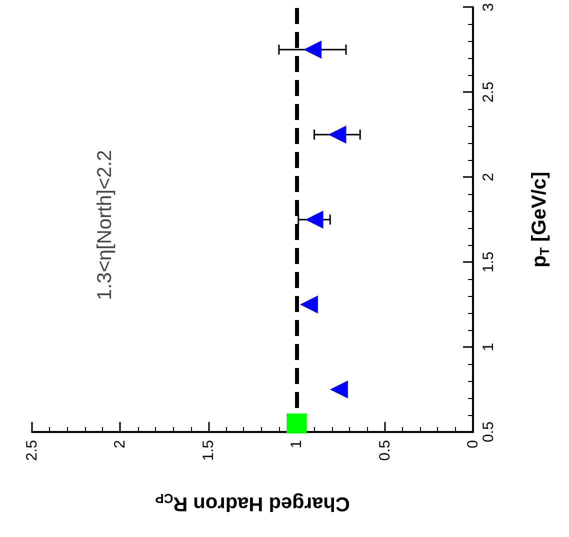 This screenshot has height=537, width=569. I want to click on x-tick-label: 0, so click(473, 444).